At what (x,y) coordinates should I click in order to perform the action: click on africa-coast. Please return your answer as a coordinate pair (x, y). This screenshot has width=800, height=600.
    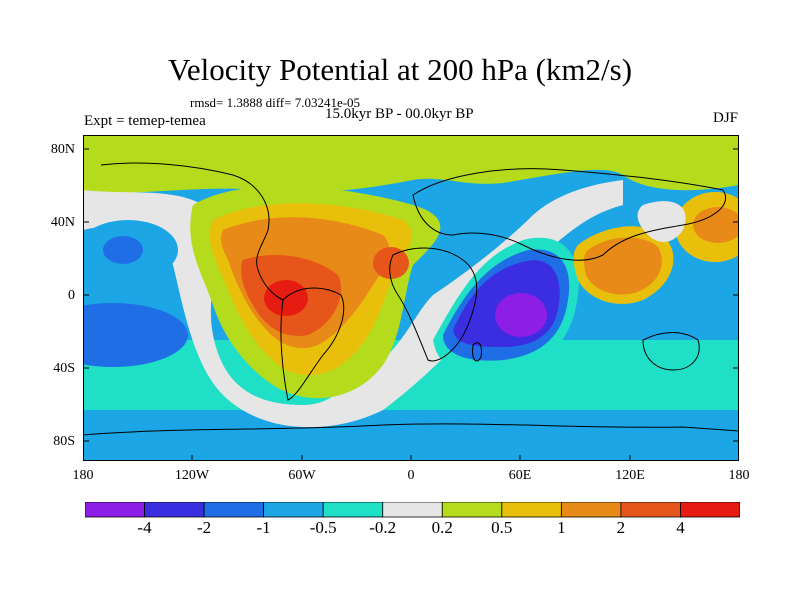
    Looking at the image, I should click on (433, 304).